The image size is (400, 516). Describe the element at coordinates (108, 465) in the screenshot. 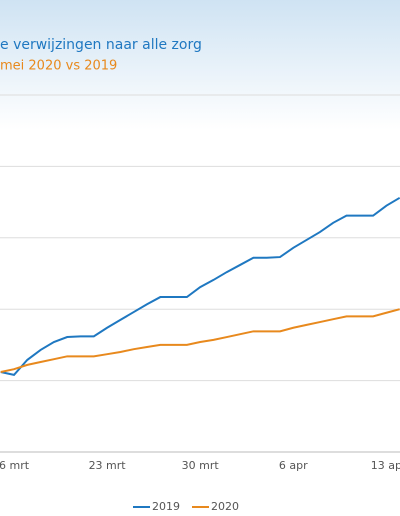

I see `x-tick-label: 23 mrt` at that location.